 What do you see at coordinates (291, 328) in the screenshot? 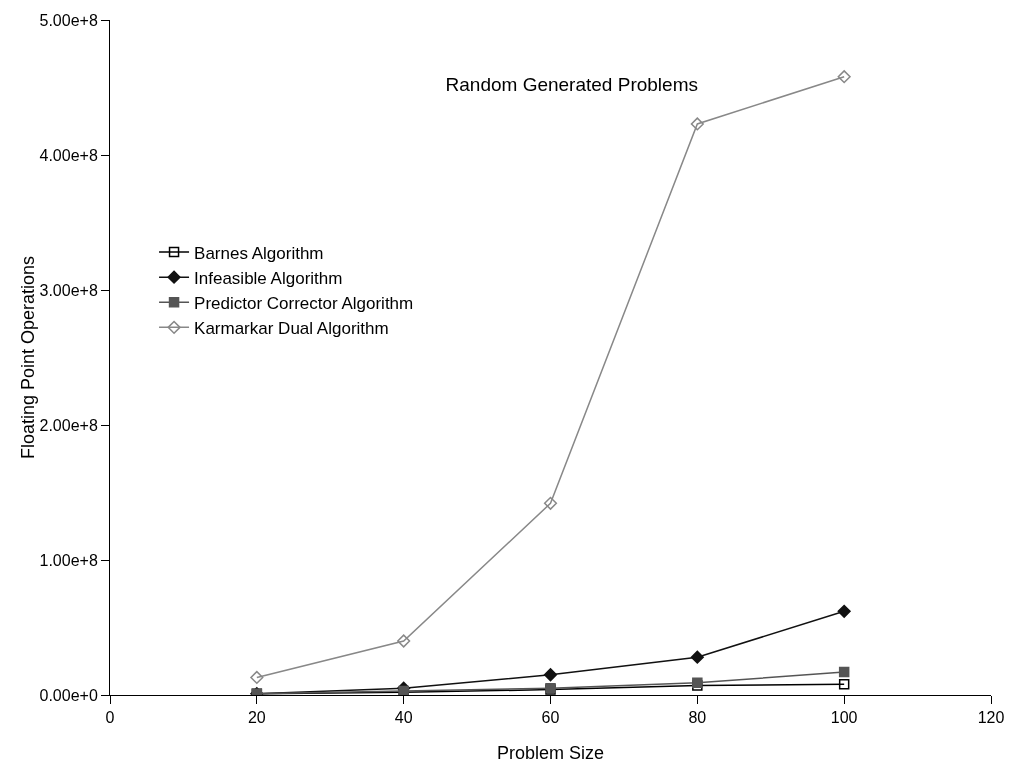
I see `legend-label: Karmarkar Dual Algorithm` at bounding box center [291, 328].